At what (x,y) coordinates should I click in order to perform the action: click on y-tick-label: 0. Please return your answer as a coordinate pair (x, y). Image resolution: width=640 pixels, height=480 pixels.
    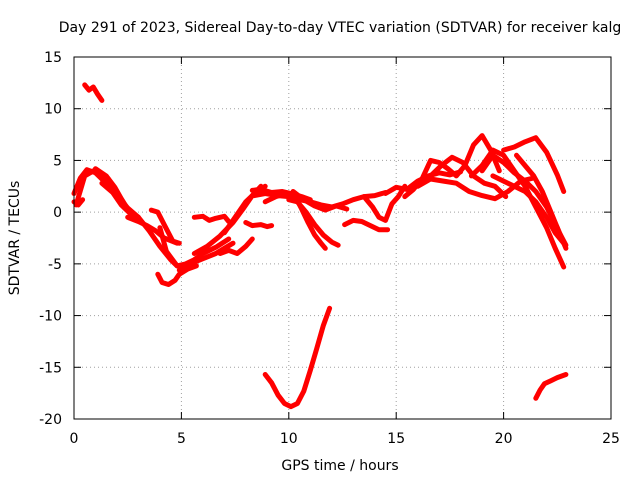
    Looking at the image, I should click on (57, 213).